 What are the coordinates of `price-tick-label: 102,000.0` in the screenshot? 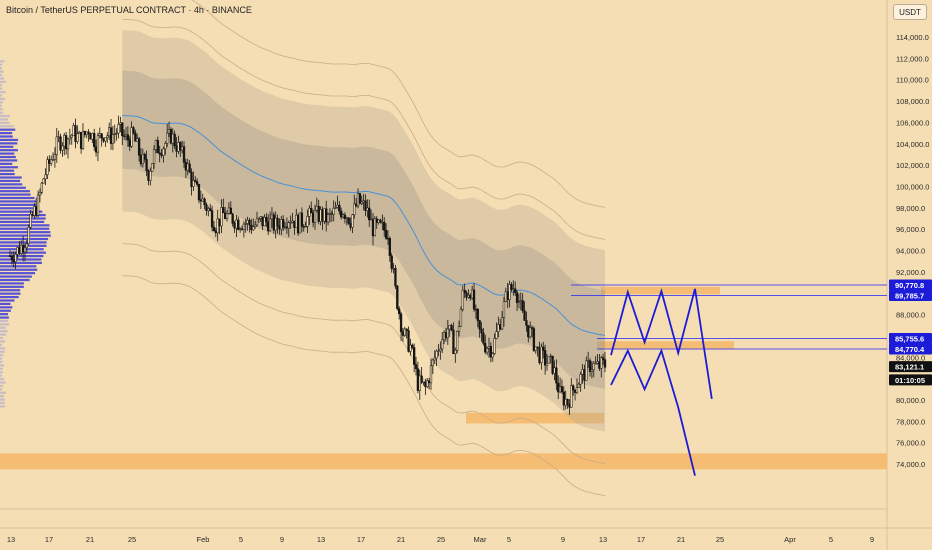 It's located at (912, 165).